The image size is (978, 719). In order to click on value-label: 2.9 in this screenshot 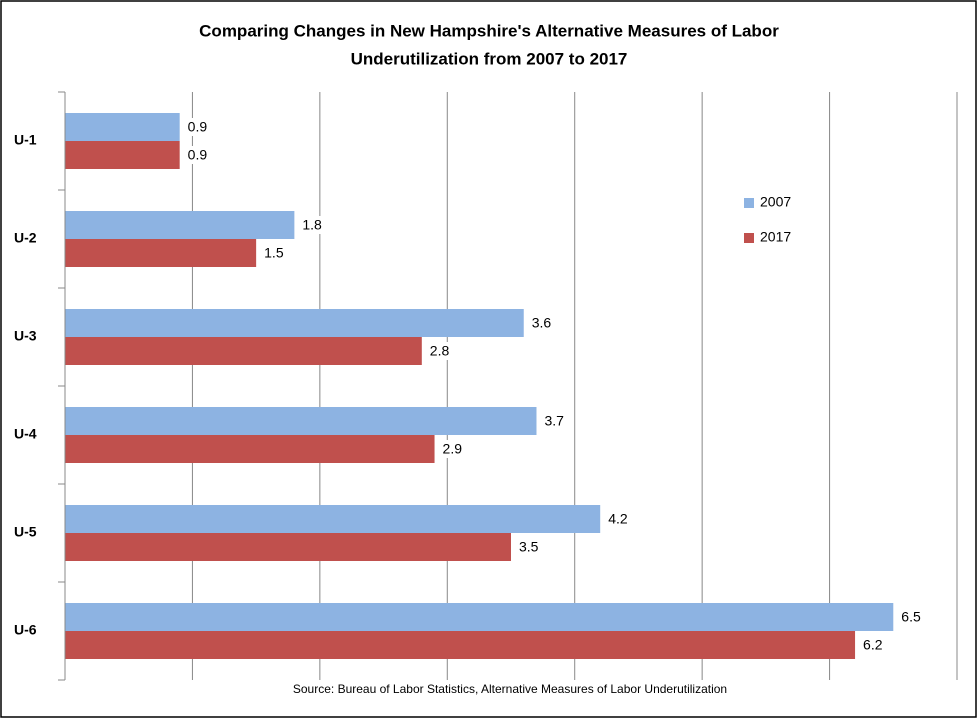, I will do `click(453, 449)`.